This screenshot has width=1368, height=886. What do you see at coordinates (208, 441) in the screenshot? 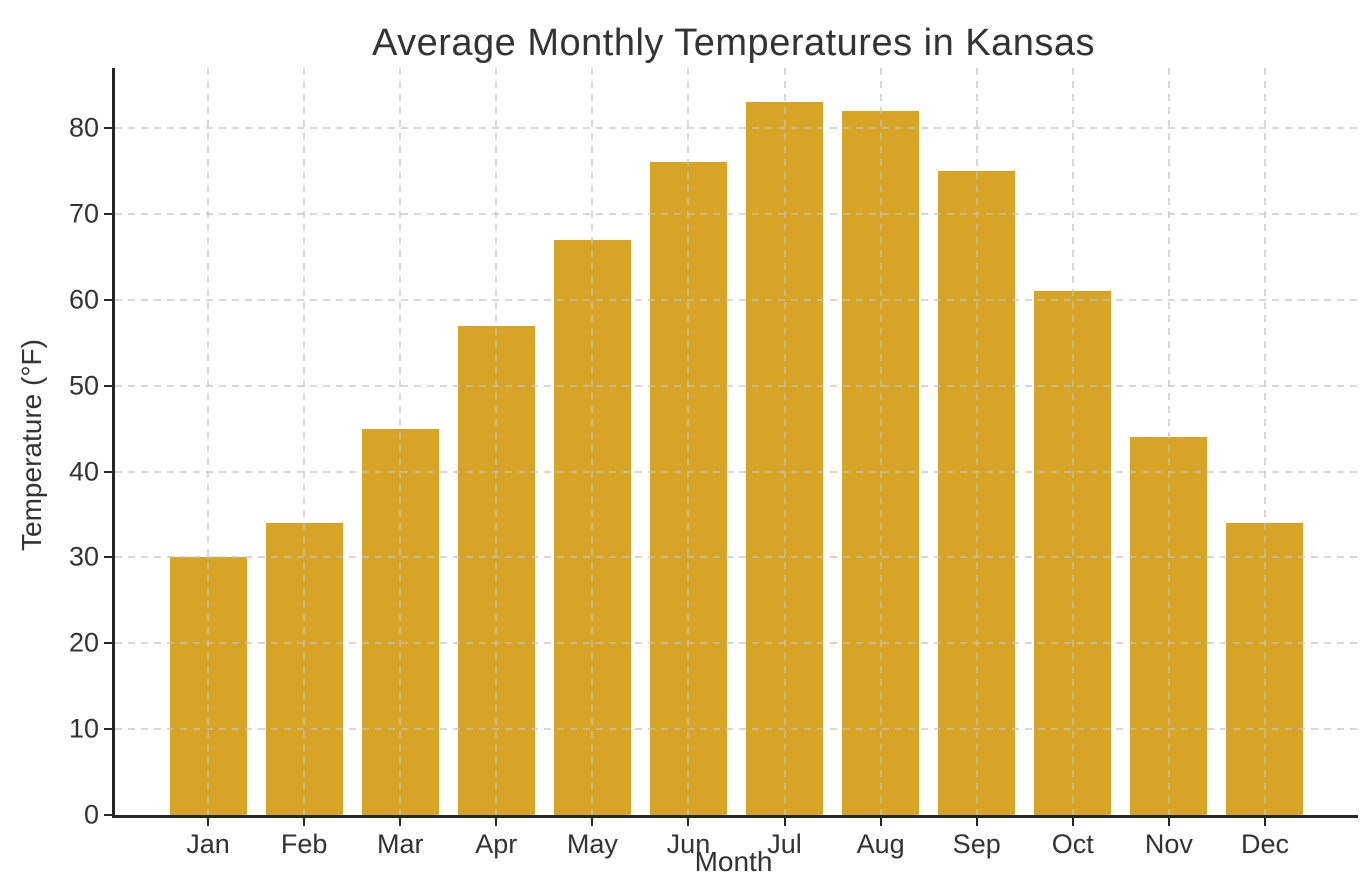
I see `gridline-x-jan` at bounding box center [208, 441].